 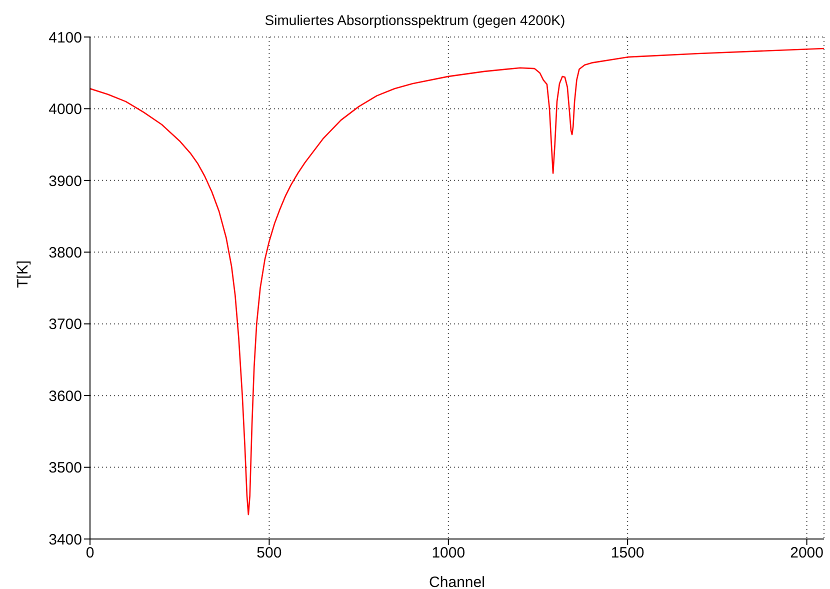 What do you see at coordinates (65, 396) in the screenshot?
I see `y-tick-label: 3600` at bounding box center [65, 396].